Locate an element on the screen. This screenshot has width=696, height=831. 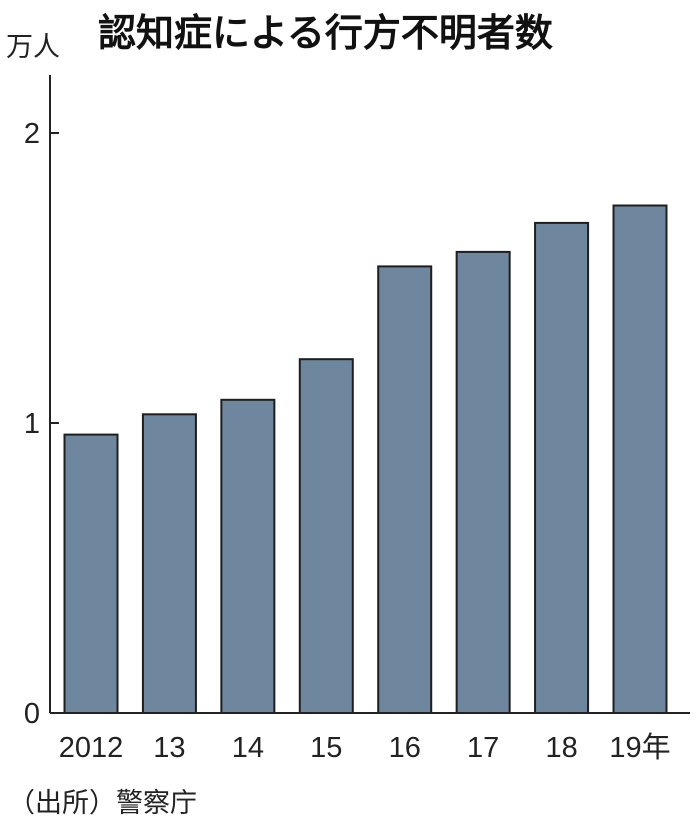
bar-19年 is located at coordinates (640, 459).